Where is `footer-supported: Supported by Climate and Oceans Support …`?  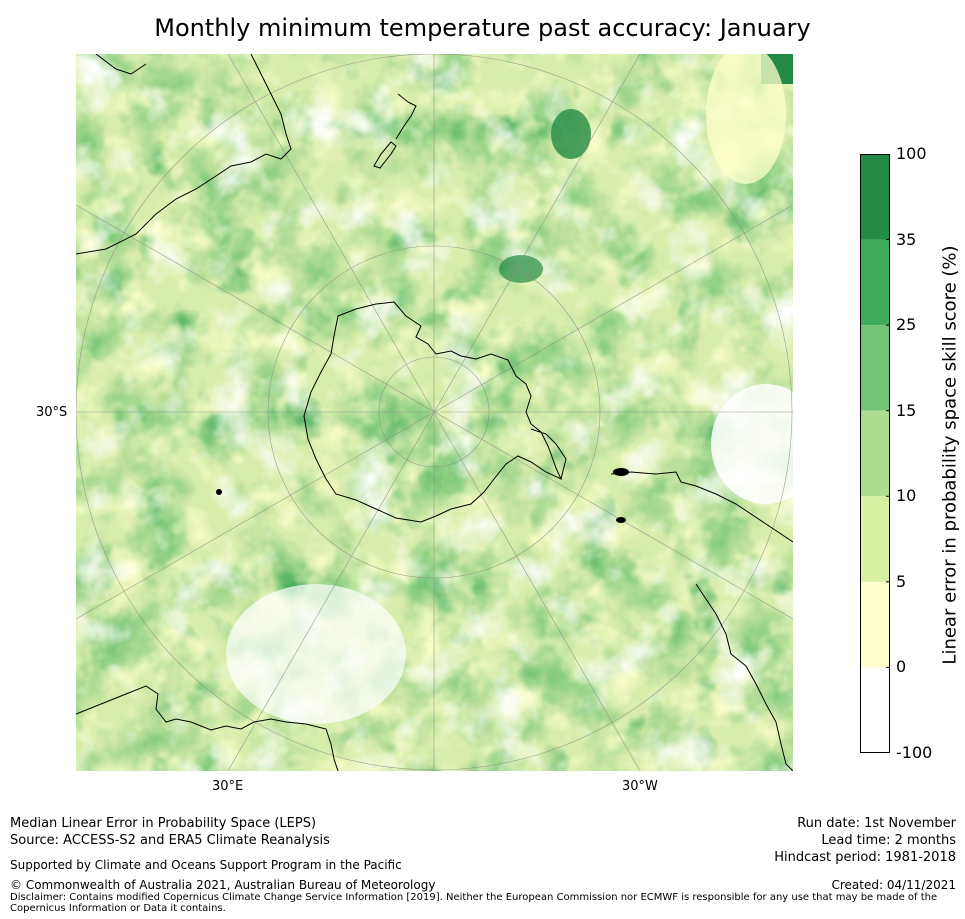 footer-supported: Supported by Climate and Oceans Support … is located at coordinates (206, 865).